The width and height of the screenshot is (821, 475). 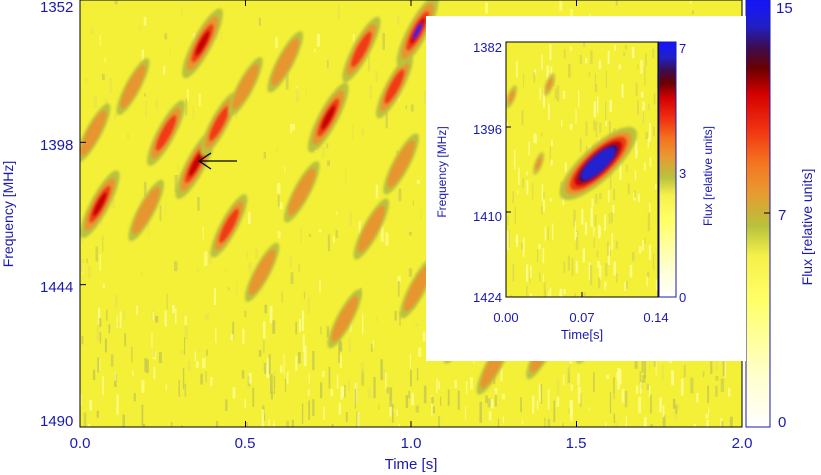 I want to click on main-colorbar-label: Flux [relative units], so click(x=807, y=227).